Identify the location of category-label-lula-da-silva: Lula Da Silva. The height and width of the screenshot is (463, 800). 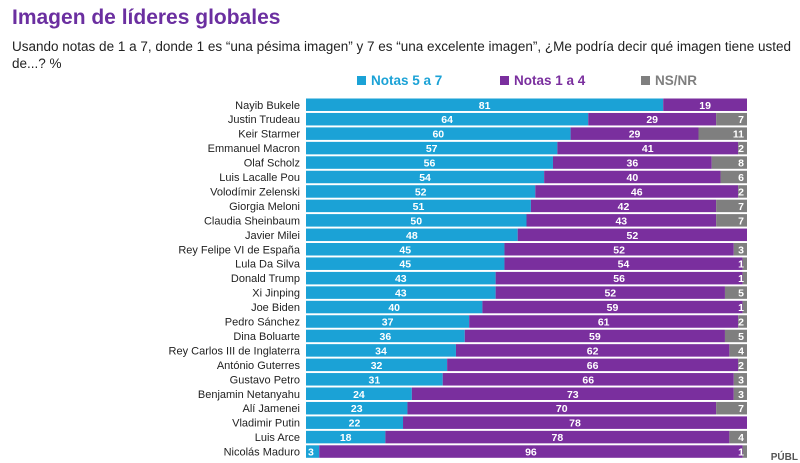
(268, 265).